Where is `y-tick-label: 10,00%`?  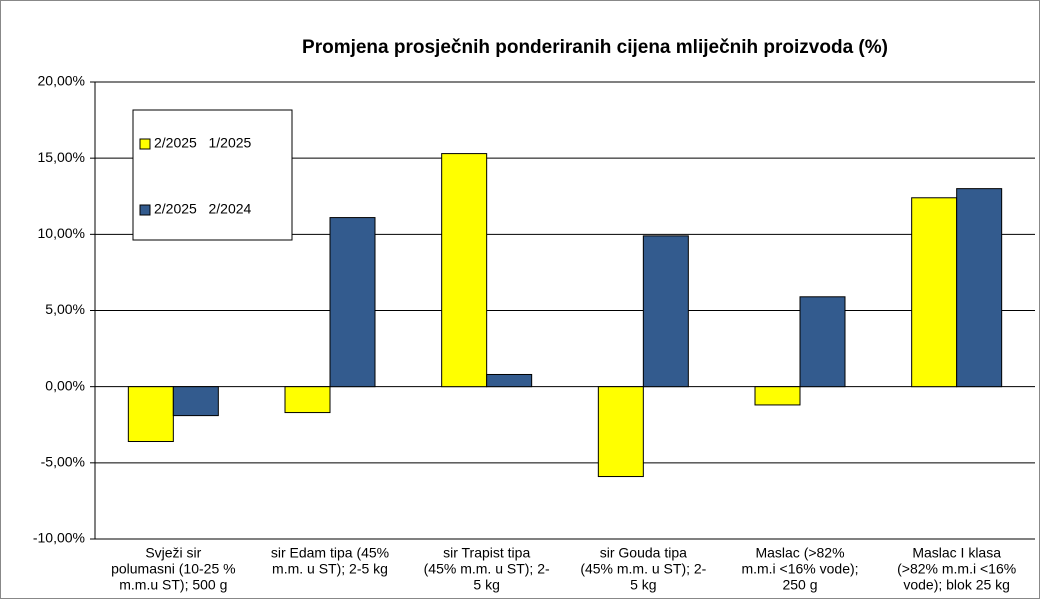
y-tick-label: 10,00% is located at coordinates (61, 233).